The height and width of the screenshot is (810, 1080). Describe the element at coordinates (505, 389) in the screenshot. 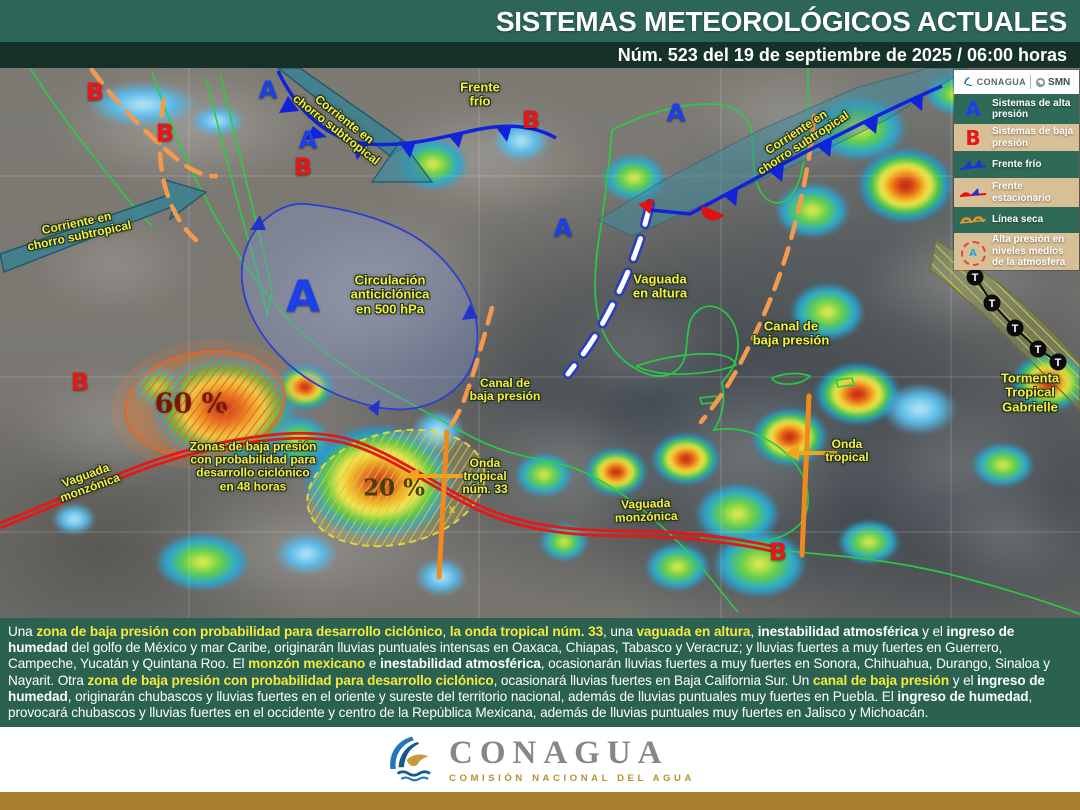

I see `label-canal-baja-center: Canal de baja presión` at that location.